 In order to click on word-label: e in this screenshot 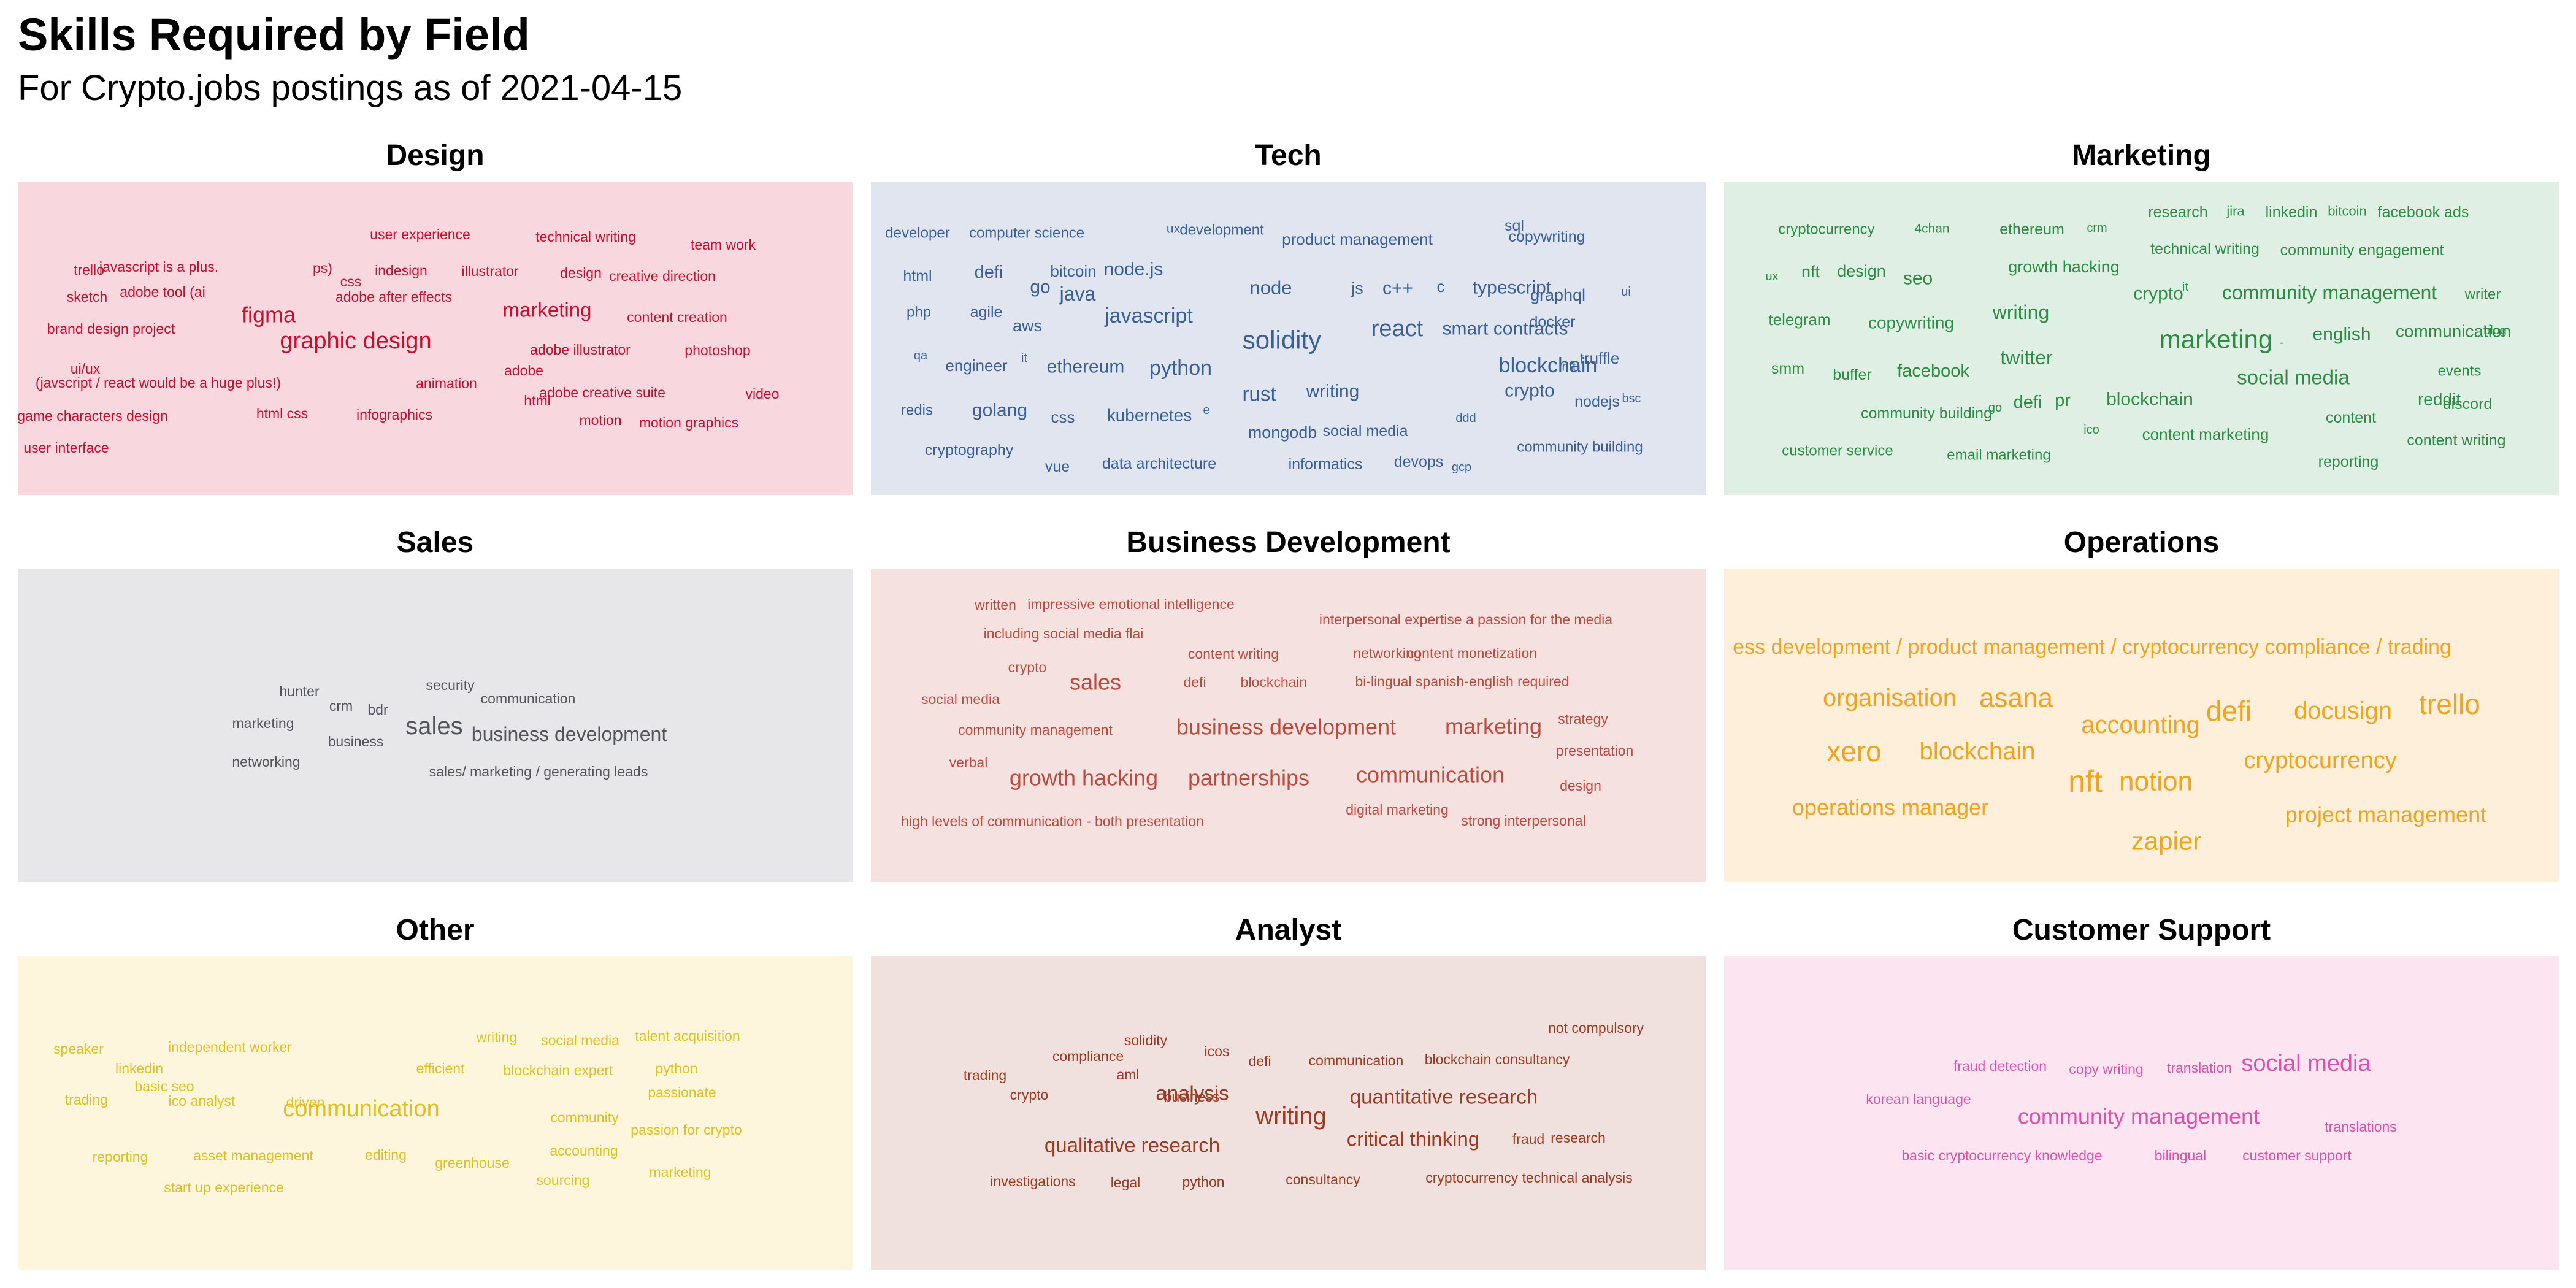, I will do `click(1206, 410)`.